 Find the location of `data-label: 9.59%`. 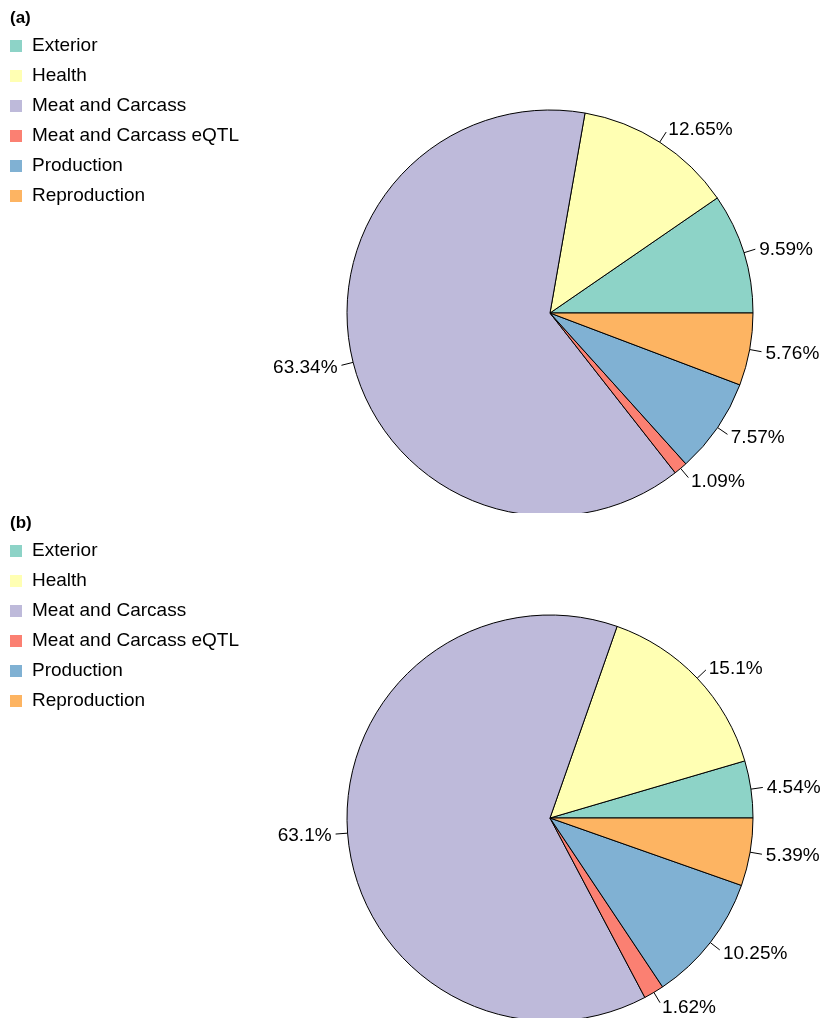

data-label: 9.59% is located at coordinates (786, 248).